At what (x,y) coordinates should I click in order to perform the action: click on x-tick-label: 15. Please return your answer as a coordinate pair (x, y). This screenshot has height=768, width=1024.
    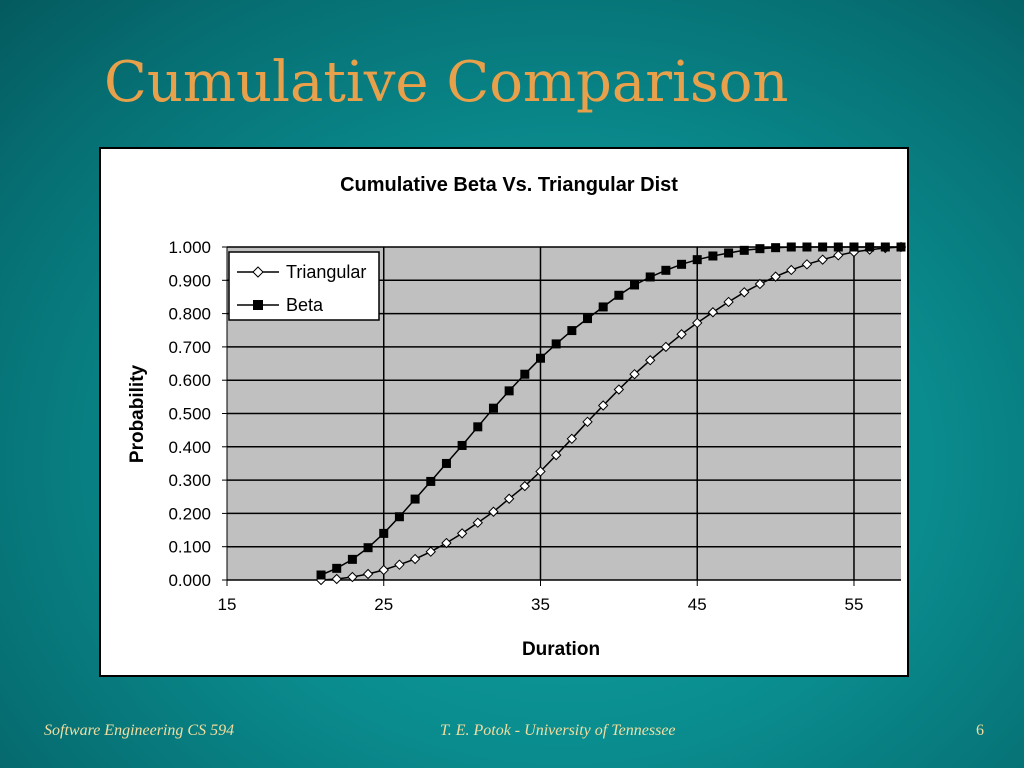
    Looking at the image, I should click on (227, 604).